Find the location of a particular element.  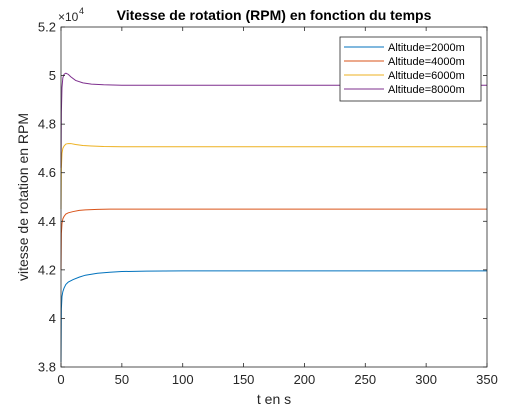

legend-entry: Altitude=2000m is located at coordinates (404, 48).